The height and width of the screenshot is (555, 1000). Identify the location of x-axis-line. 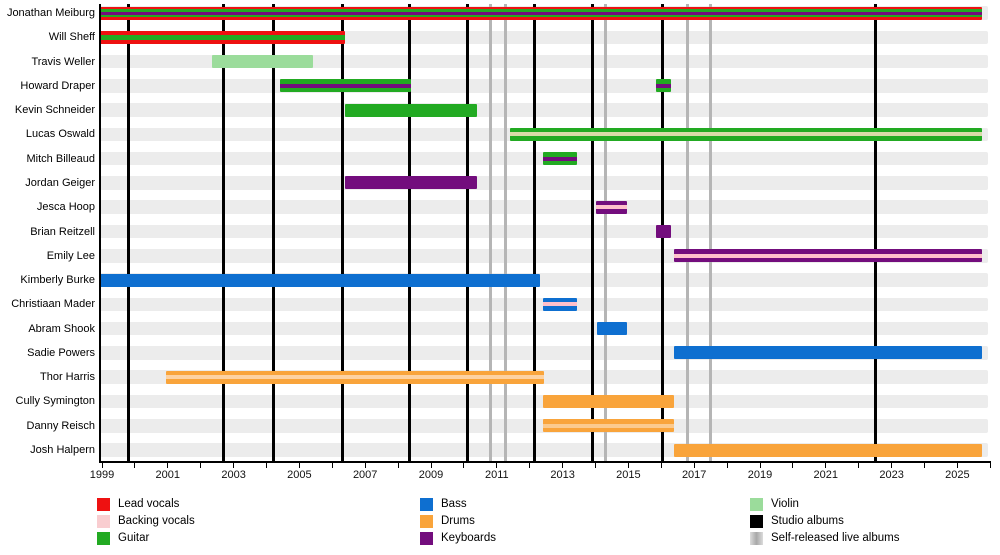
(545, 462).